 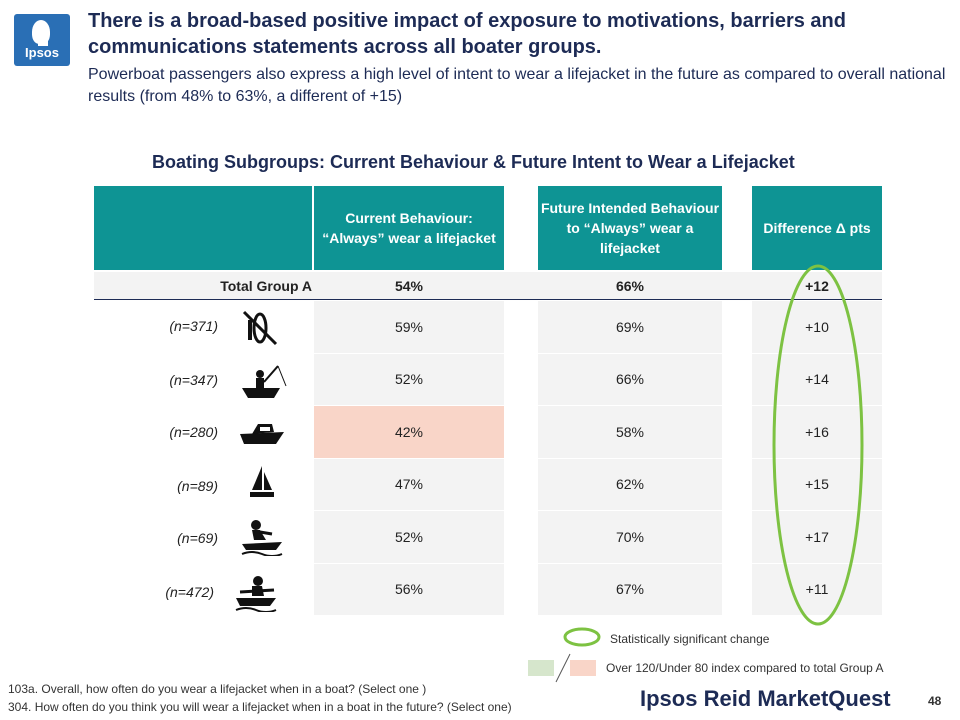 I want to click on row-n-label: (n=89), so click(x=197, y=486).